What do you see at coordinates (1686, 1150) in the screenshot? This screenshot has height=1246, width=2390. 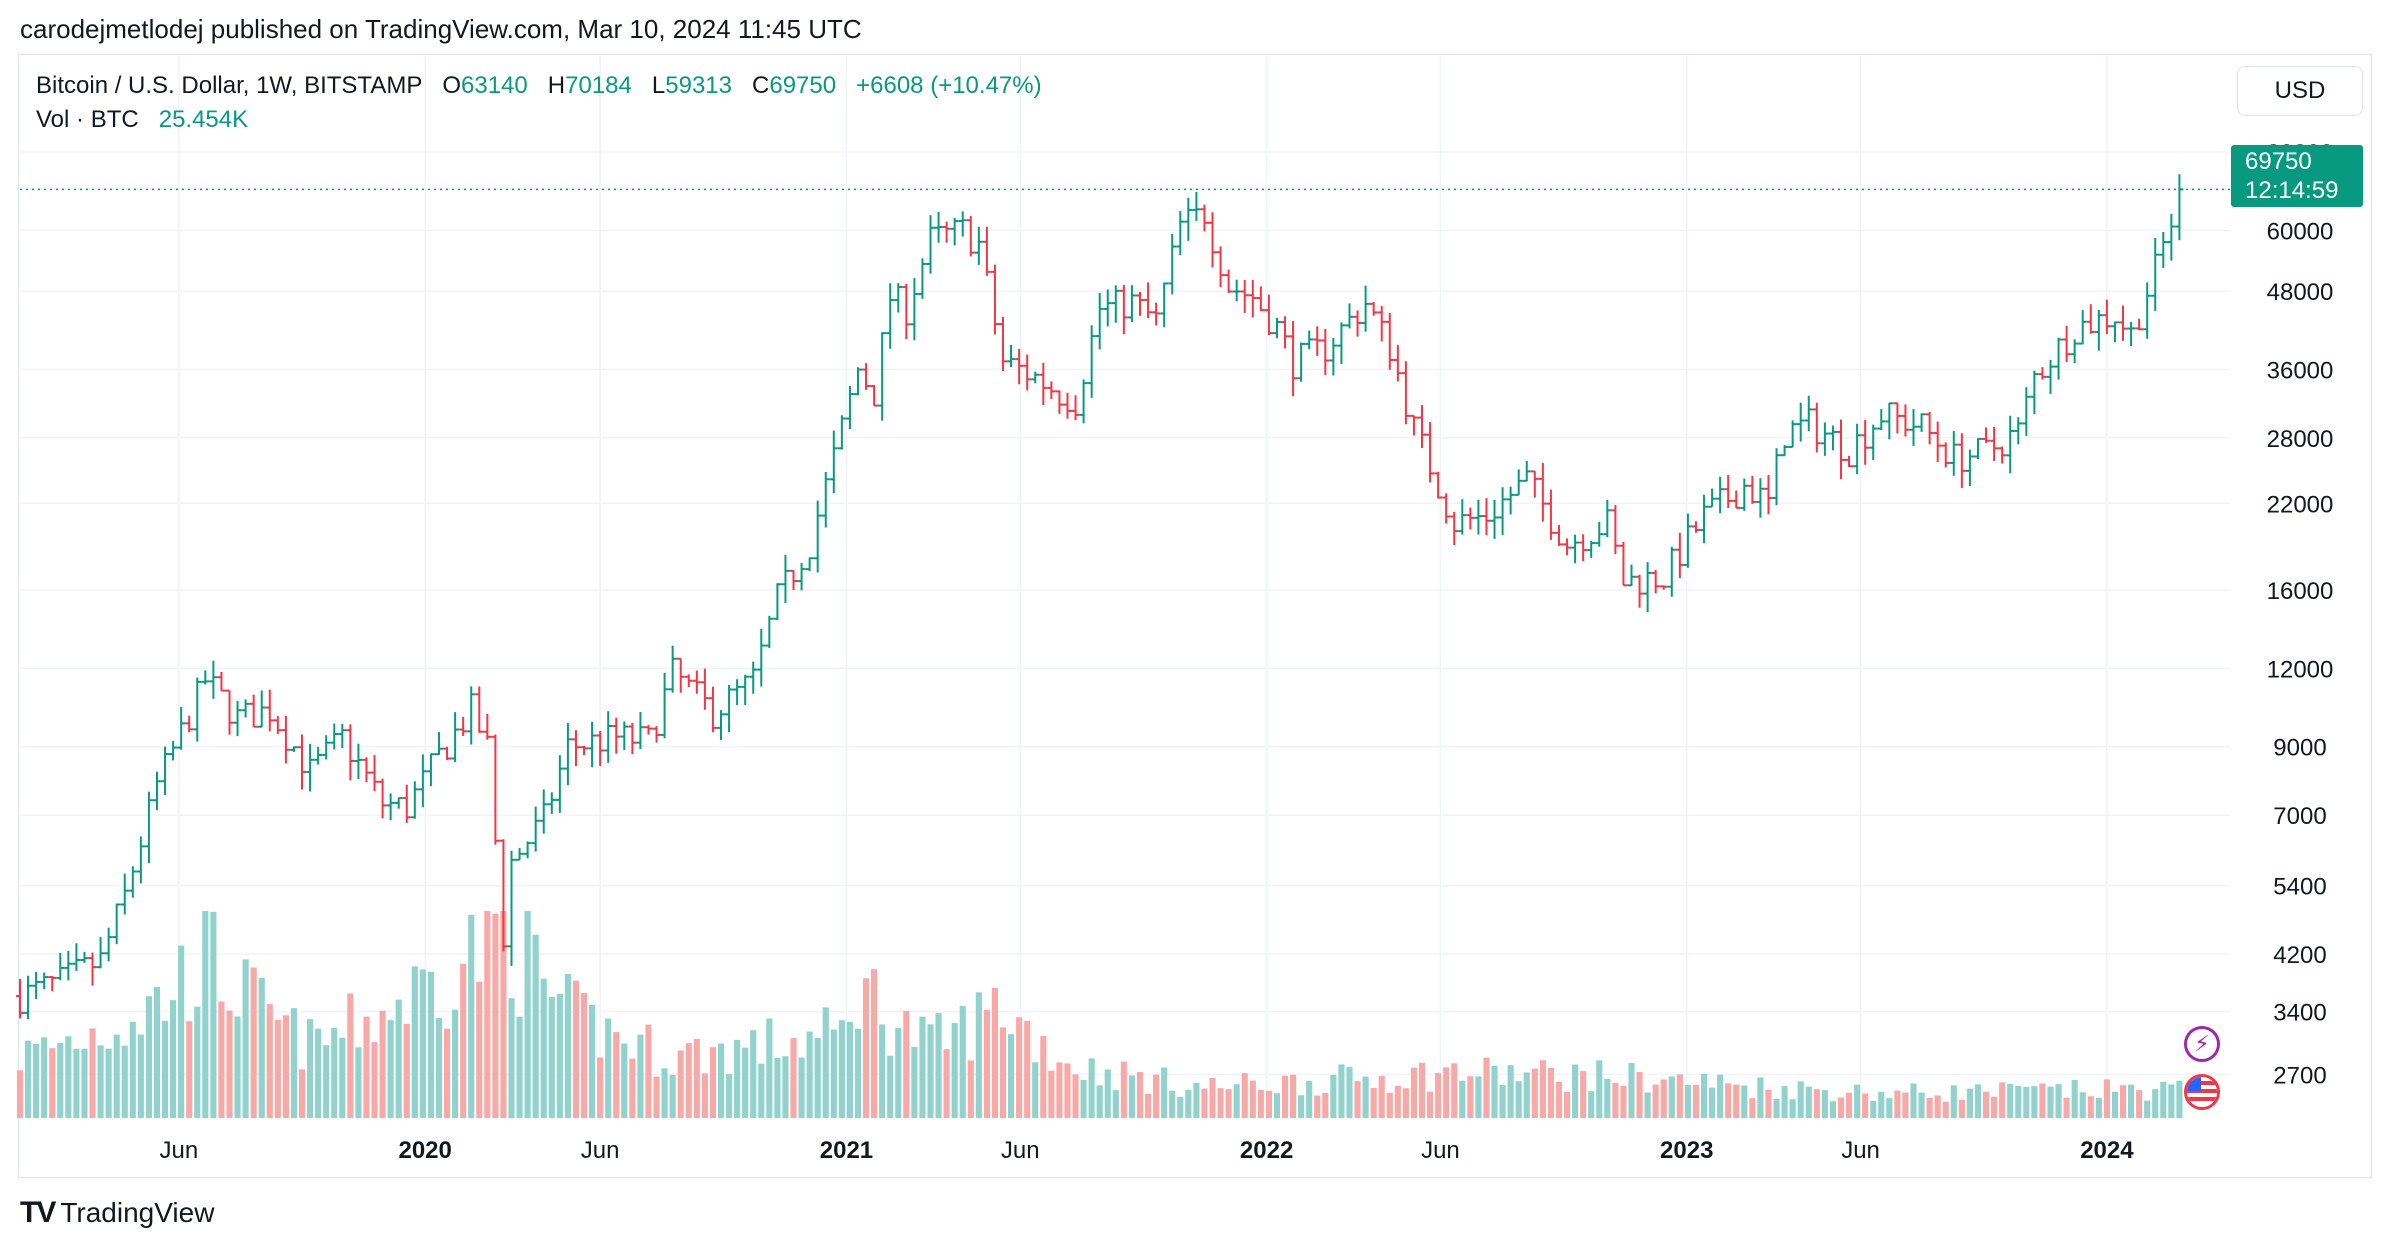 I see `time-tick-label: 2023` at bounding box center [1686, 1150].